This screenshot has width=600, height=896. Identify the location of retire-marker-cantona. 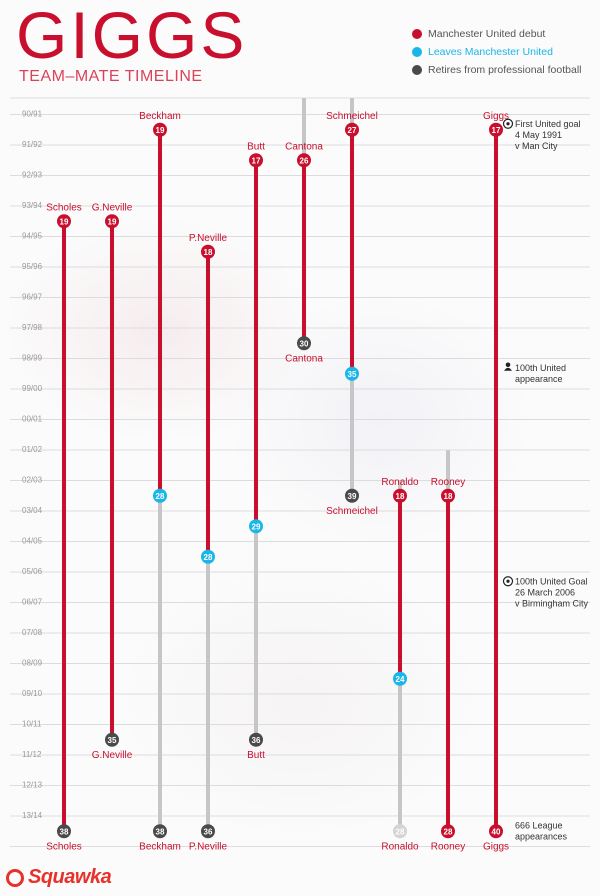
(304, 343).